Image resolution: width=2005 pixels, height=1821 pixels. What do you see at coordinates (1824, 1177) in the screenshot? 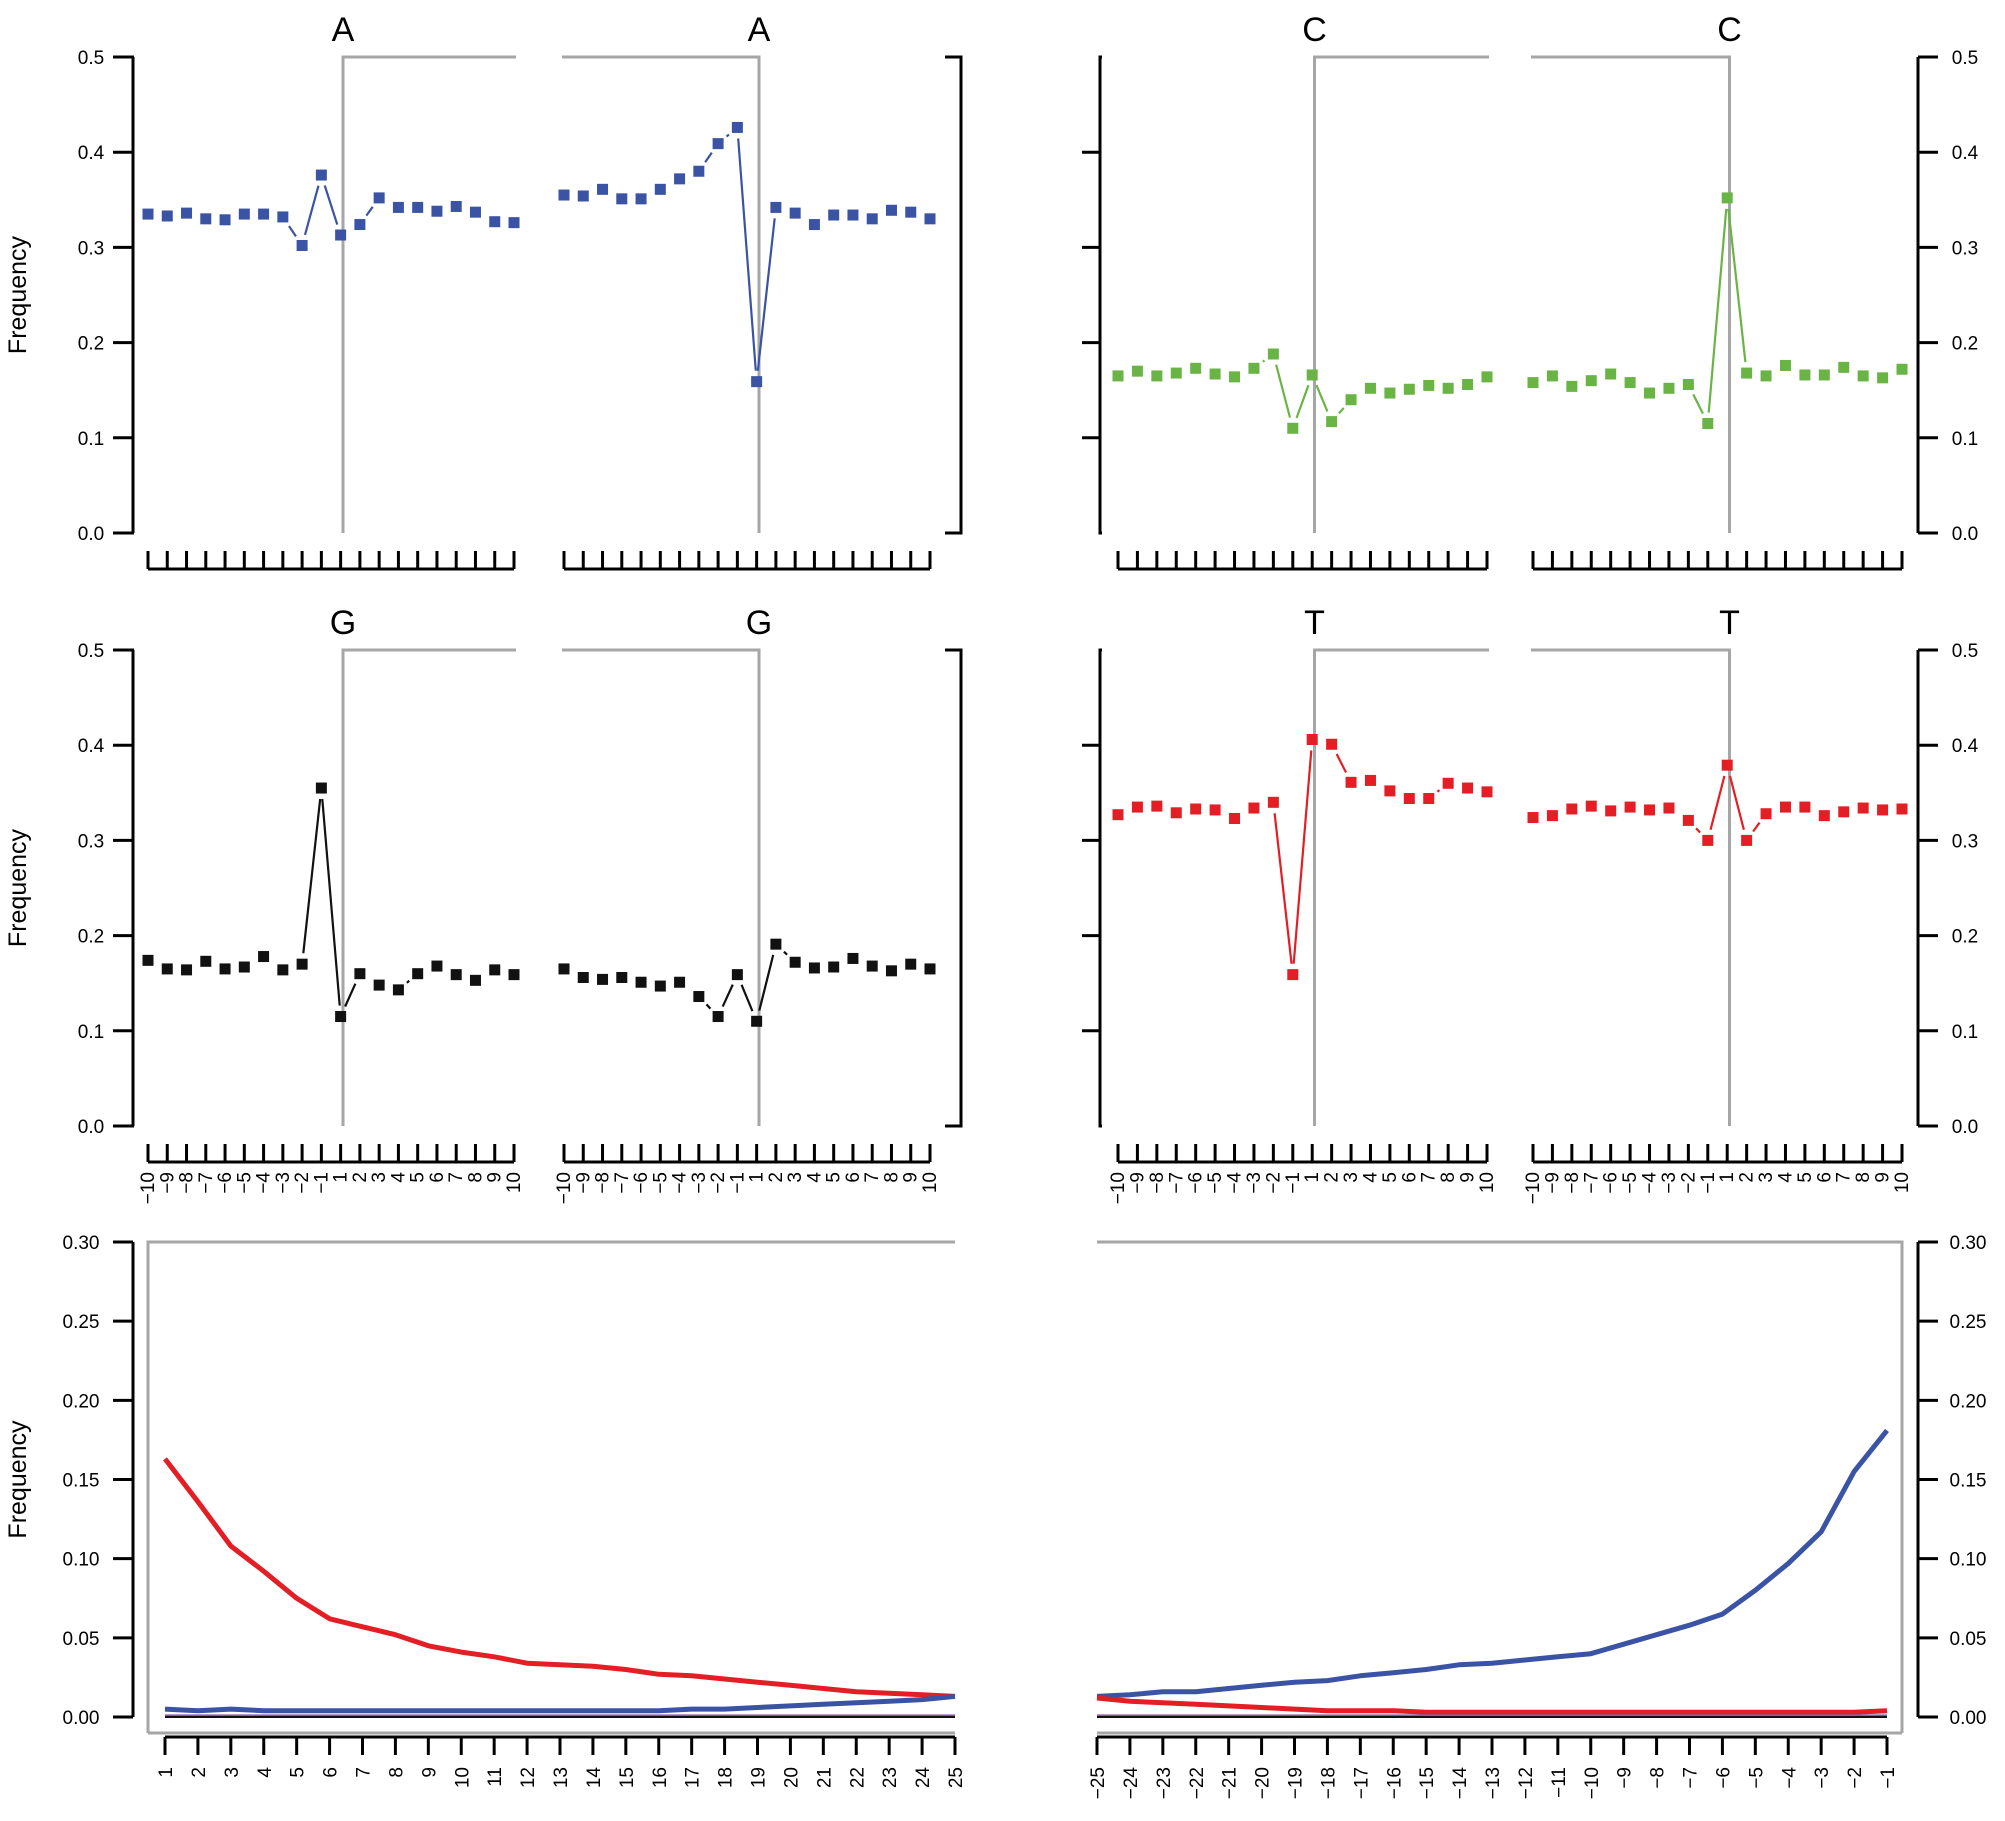
I see `x-tick-label: 6` at bounding box center [1824, 1177].